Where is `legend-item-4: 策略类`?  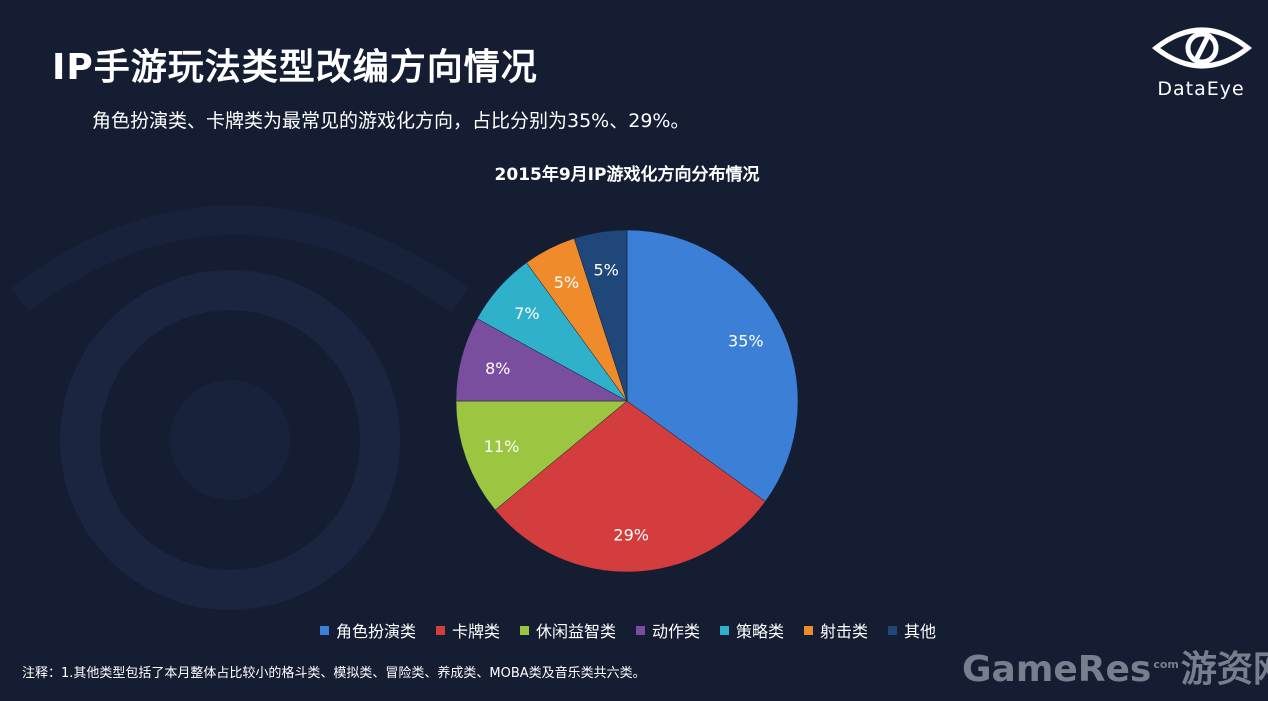 legend-item-4: 策略类 is located at coordinates (752, 630).